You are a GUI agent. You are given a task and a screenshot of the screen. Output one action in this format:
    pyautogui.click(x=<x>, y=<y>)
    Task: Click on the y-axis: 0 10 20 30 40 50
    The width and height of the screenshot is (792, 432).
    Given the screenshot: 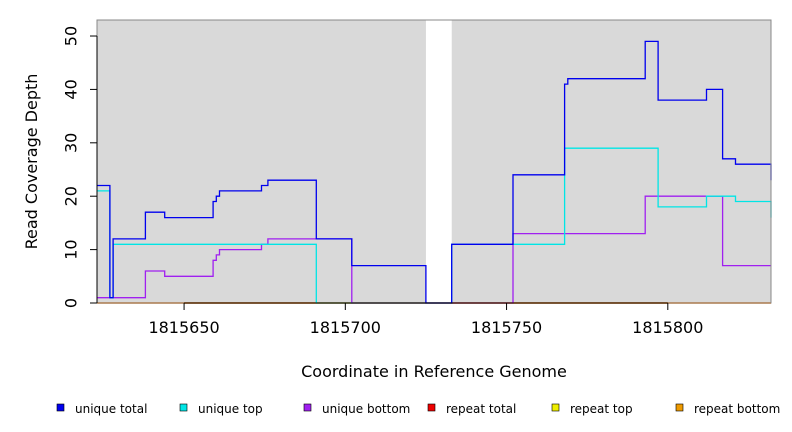 What is the action you would take?
    pyautogui.click(x=80, y=167)
    